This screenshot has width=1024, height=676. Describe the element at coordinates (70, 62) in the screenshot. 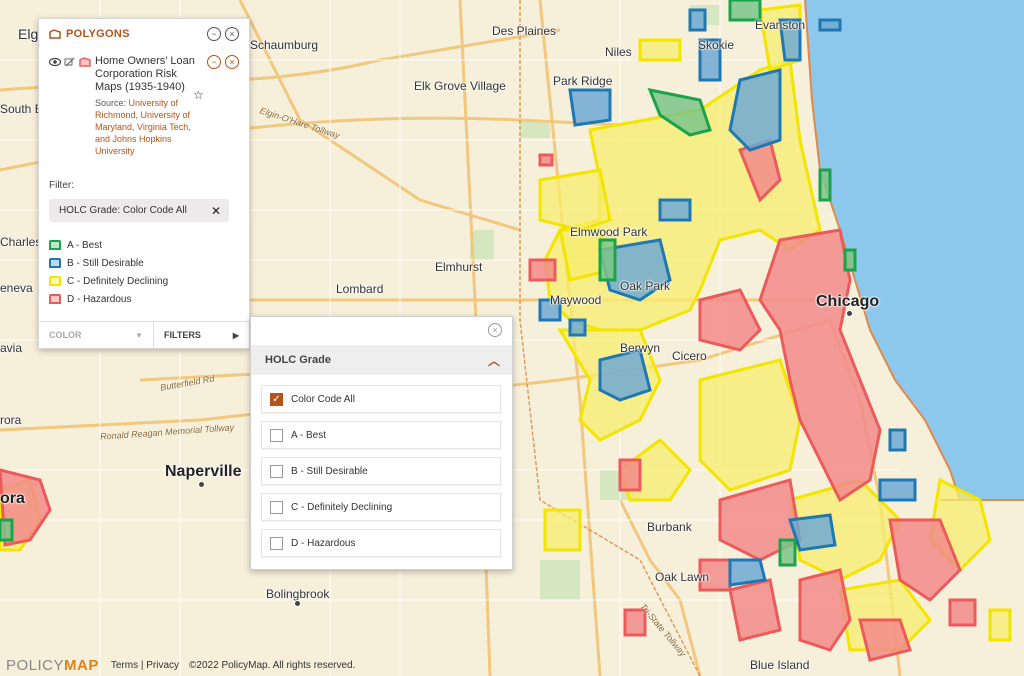

I see `label-toggle-icon` at that location.